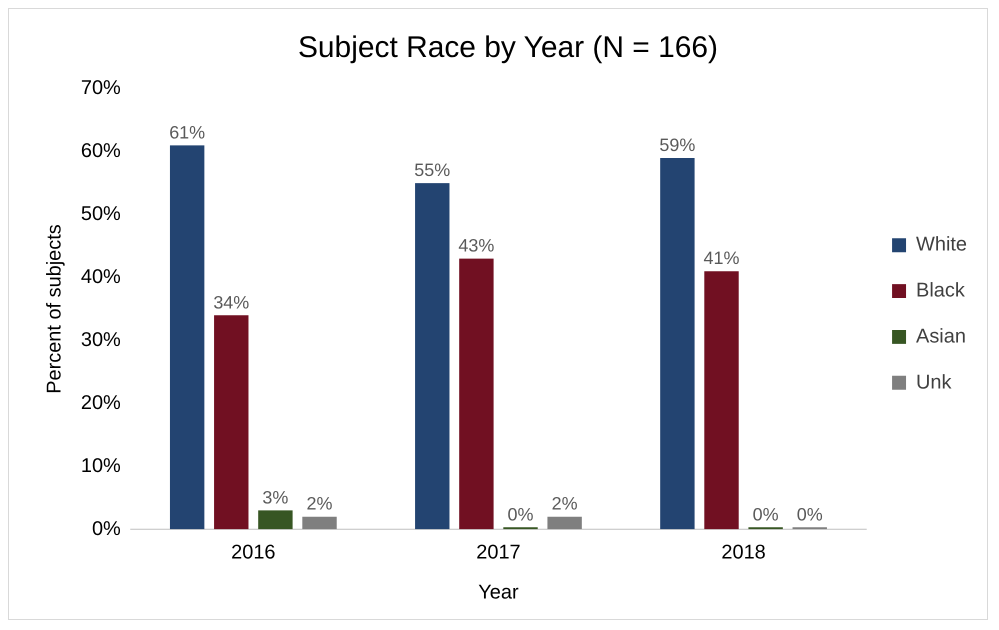 The width and height of the screenshot is (999, 630). Describe the element at coordinates (722, 258) in the screenshot. I see `data-label: 41%` at that location.